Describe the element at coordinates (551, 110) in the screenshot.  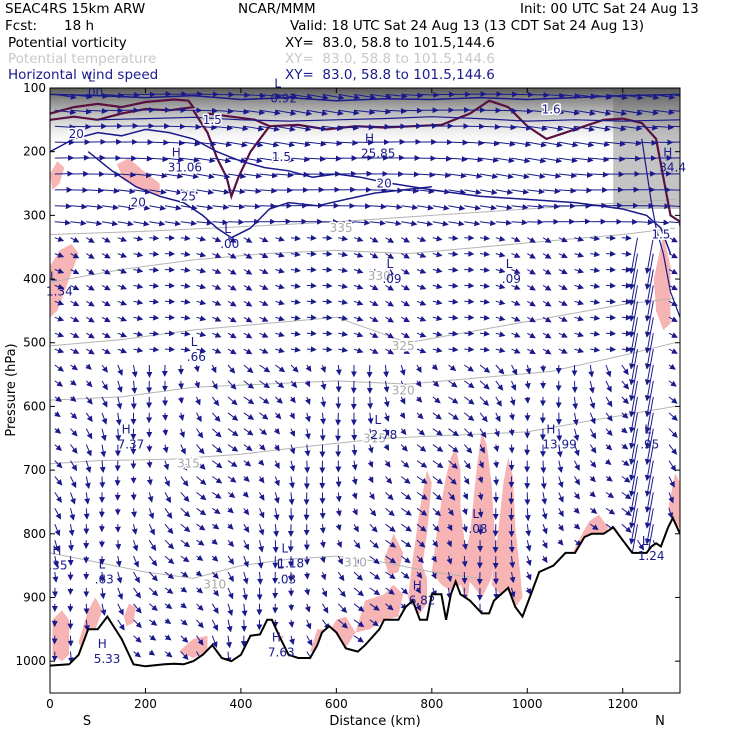
I see `pv-contour-label: 1.6` at that location.